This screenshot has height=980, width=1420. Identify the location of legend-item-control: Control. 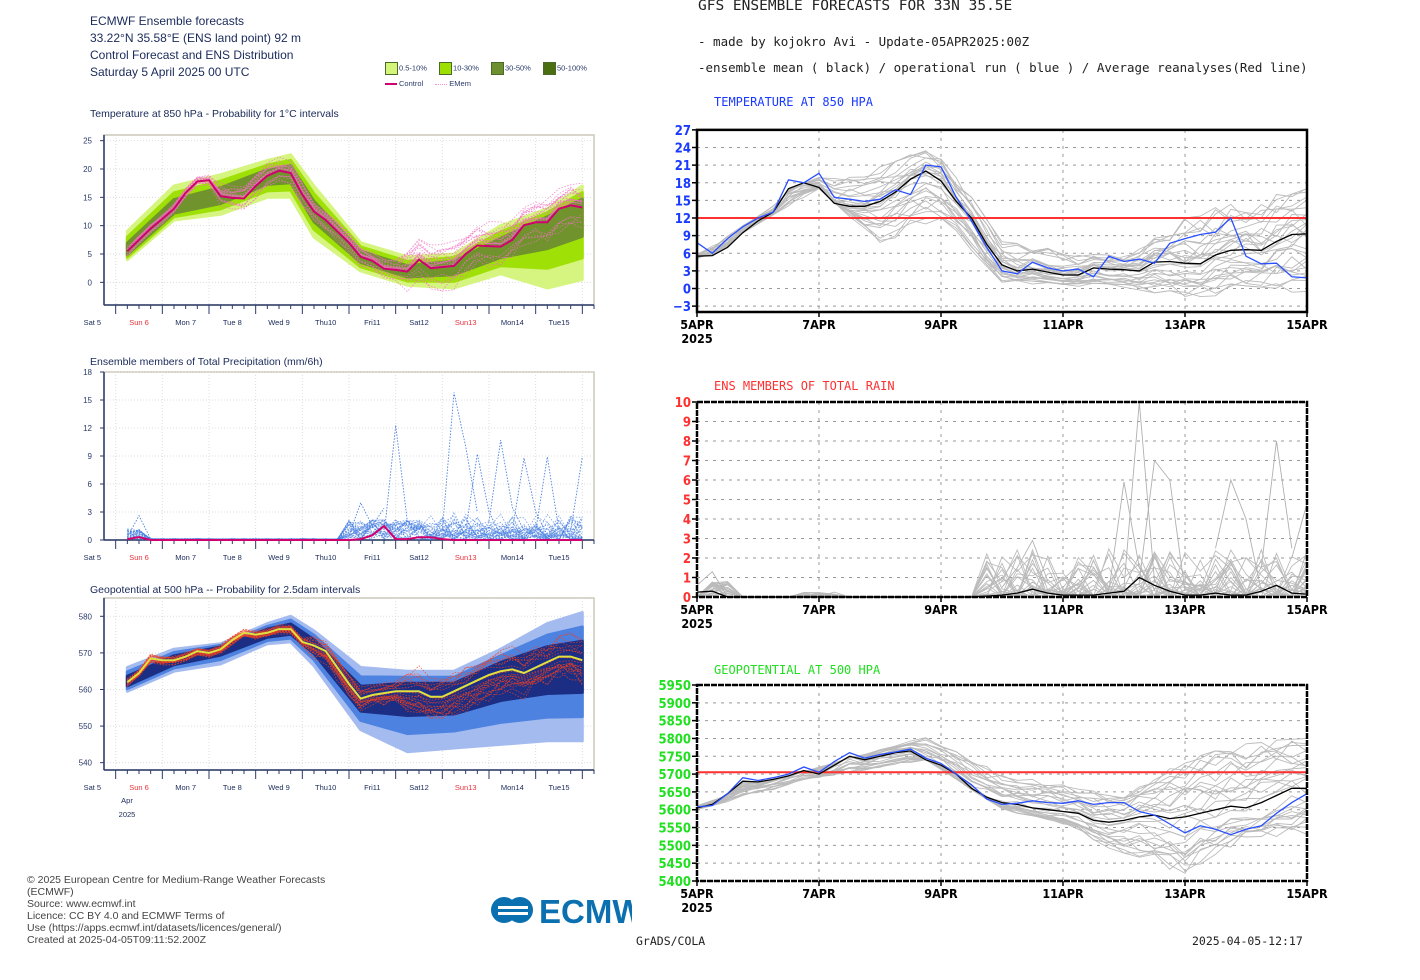
(404, 83).